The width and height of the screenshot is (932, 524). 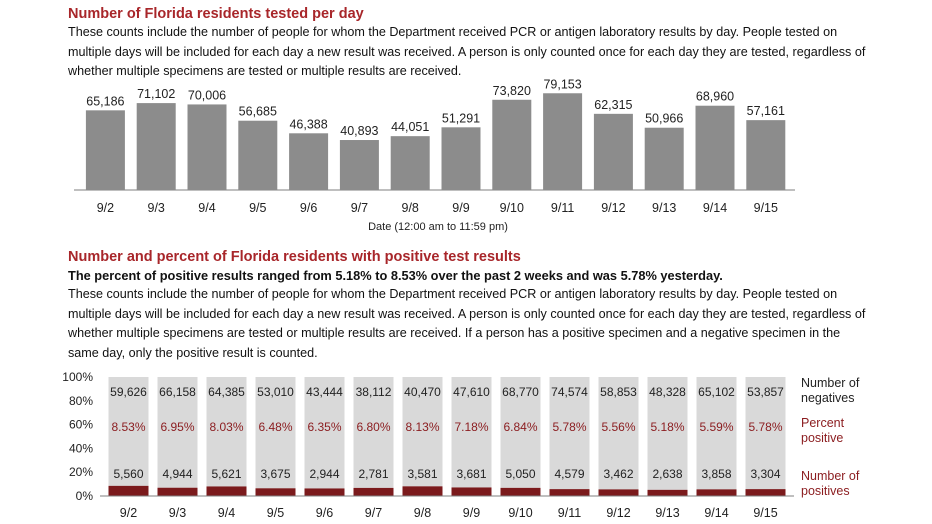 I want to click on negatives-label: 65,102, so click(x=716, y=392).